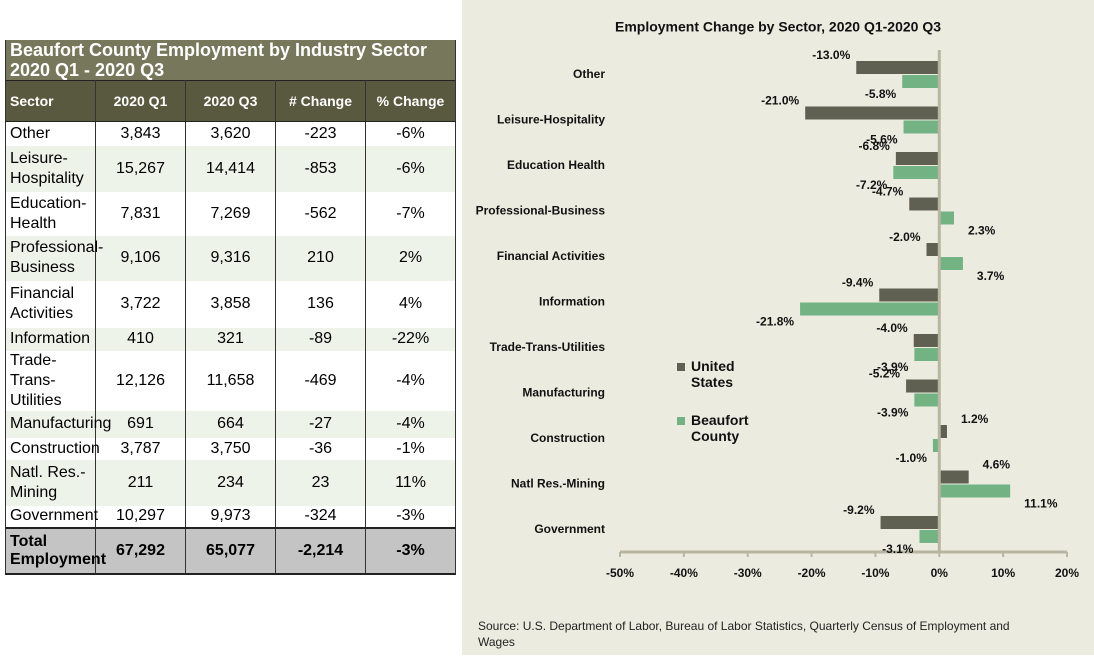 This screenshot has width=1094, height=660. I want to click on table-row: Government 10,297 9,973 -324 -3%, so click(230, 516).